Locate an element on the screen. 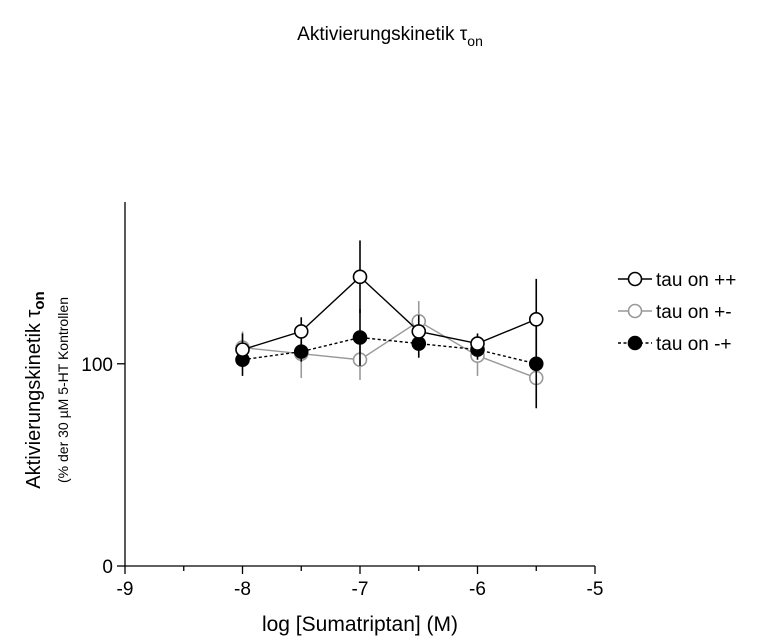  y-tick-label: 100 is located at coordinates (97, 365).